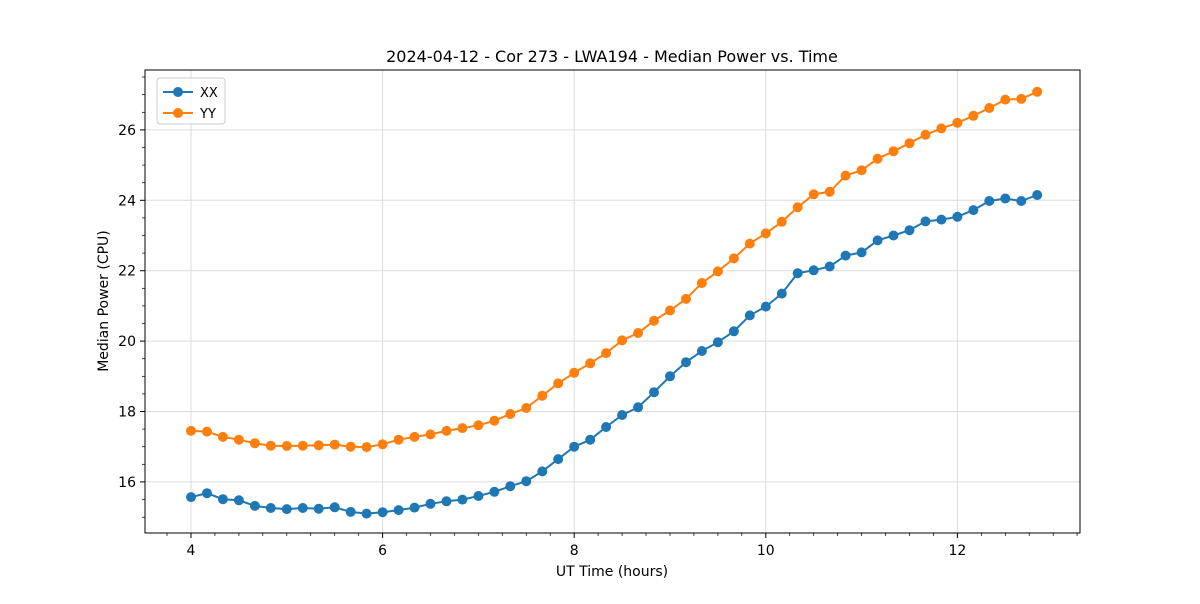 This screenshot has height=604, width=1200. Describe the element at coordinates (178, 92) in the screenshot. I see `legend-marker-xx` at that location.